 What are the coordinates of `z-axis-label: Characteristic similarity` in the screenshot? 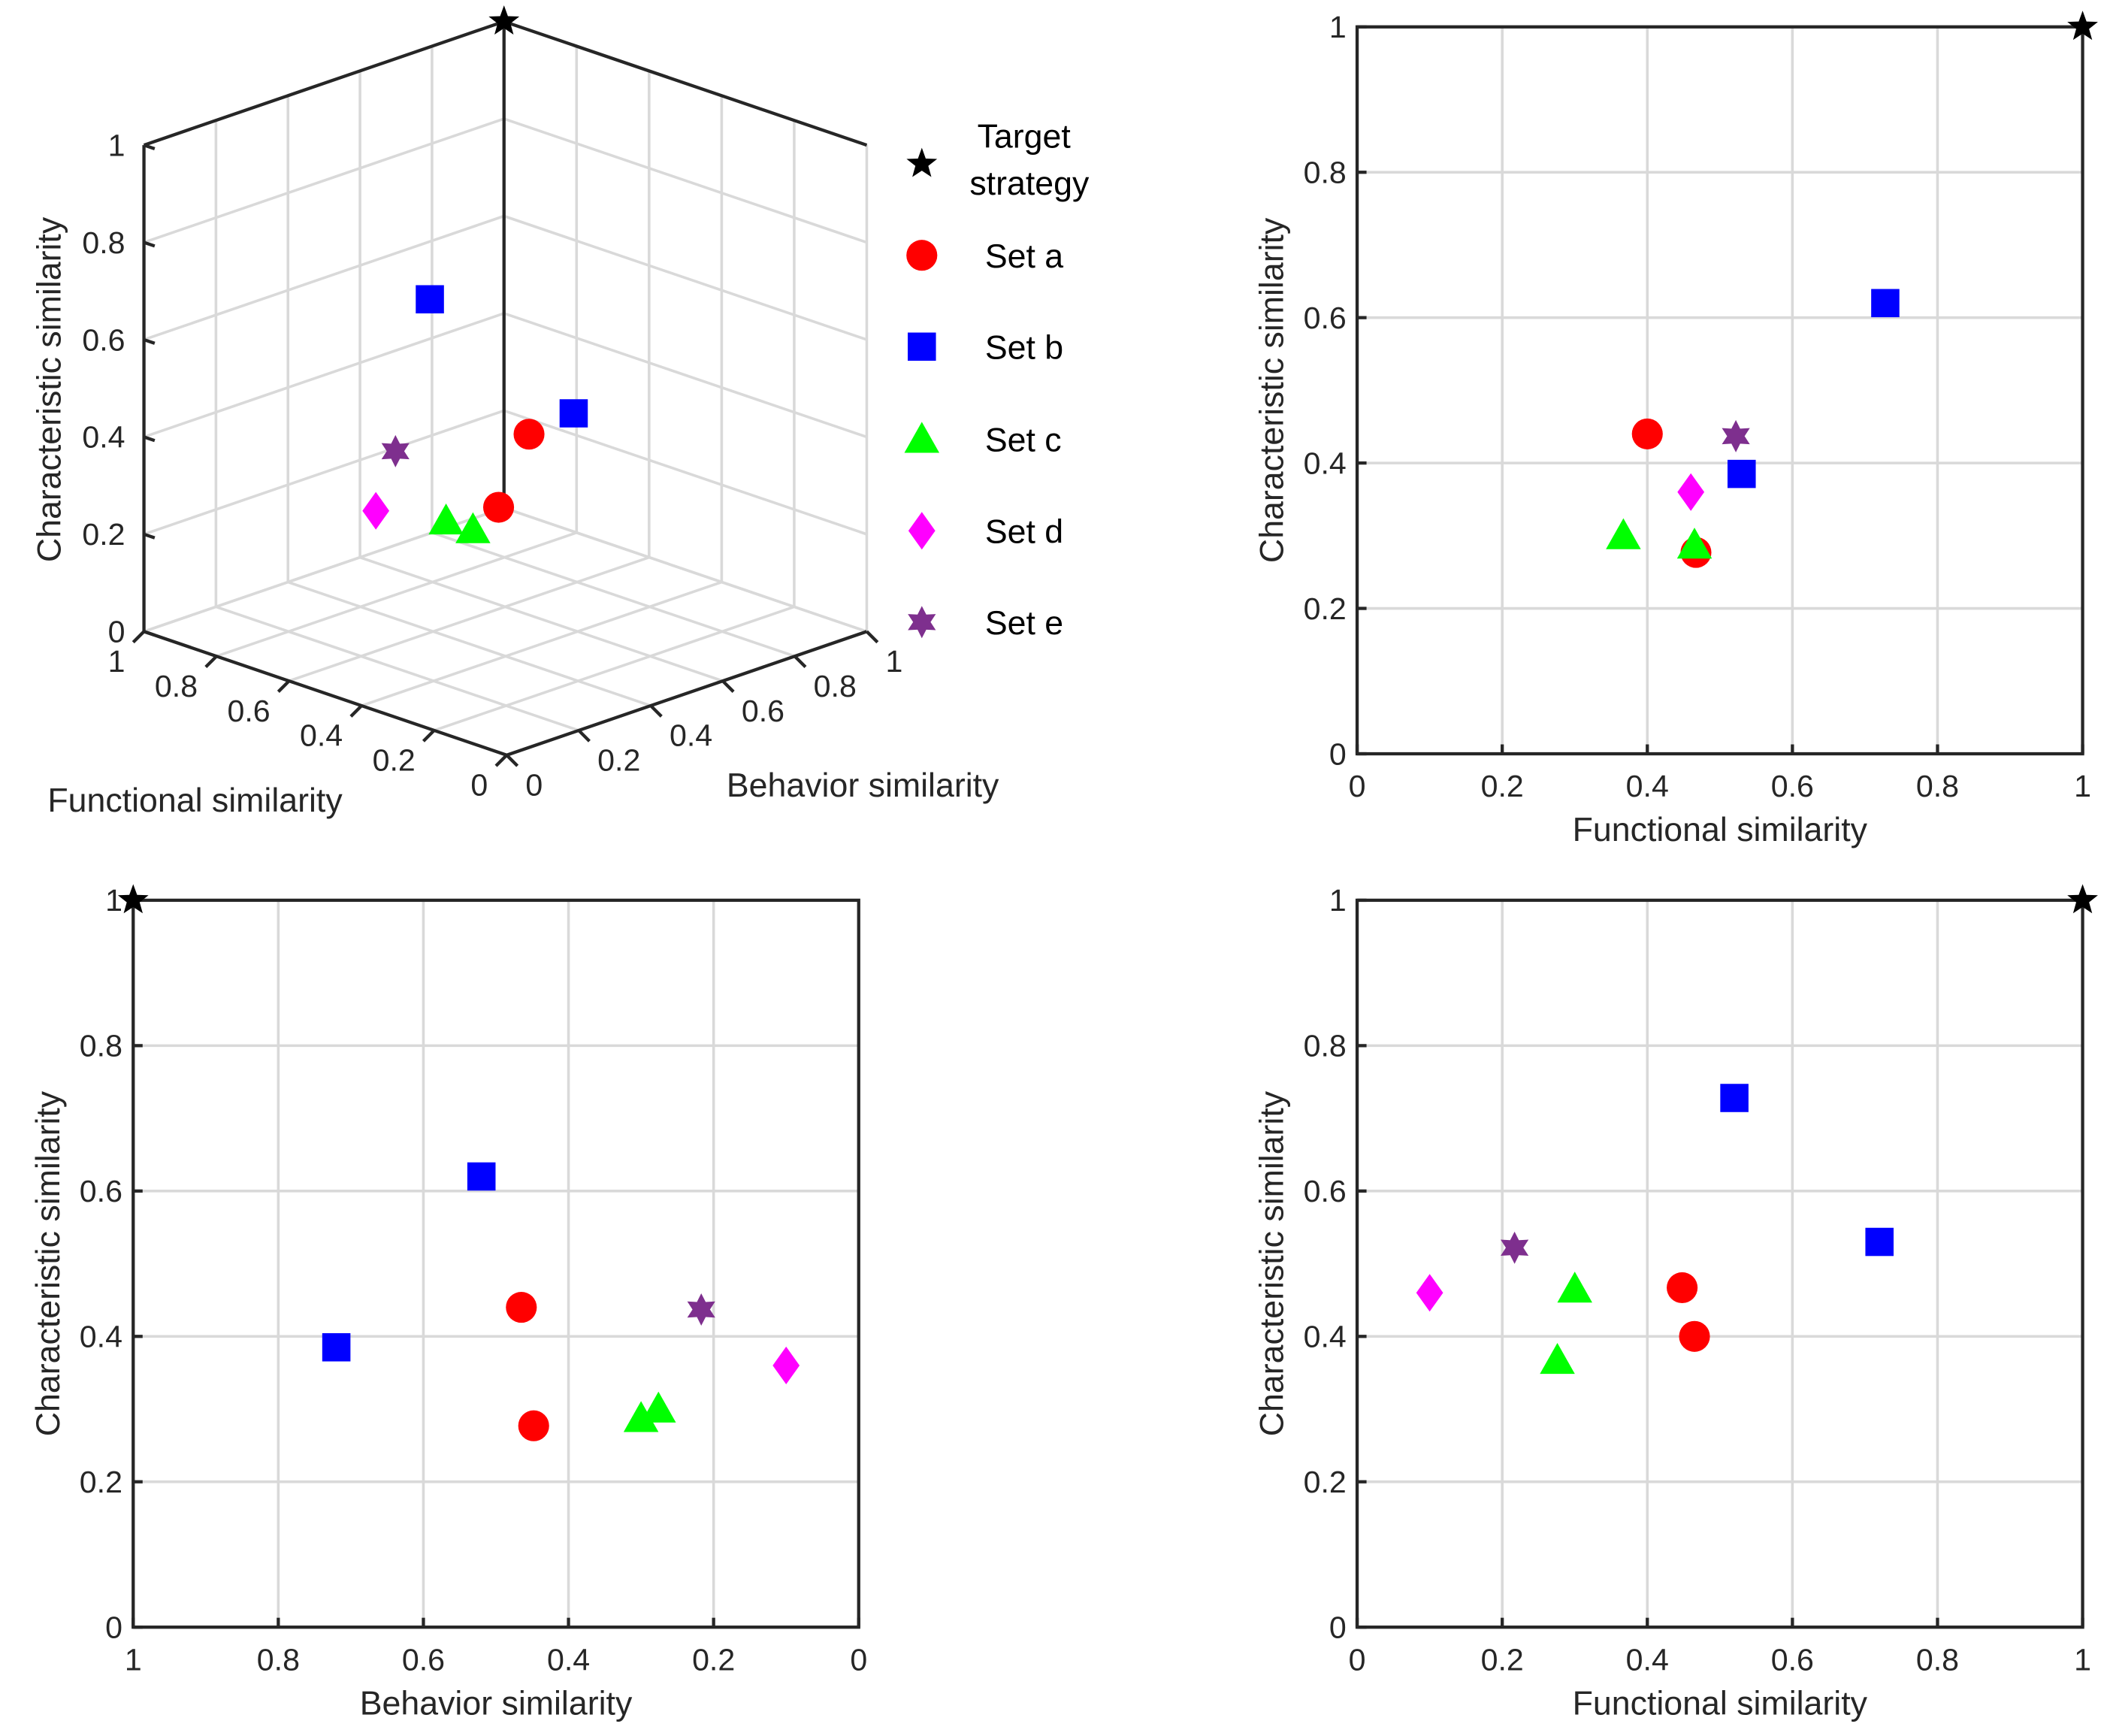 It's located at (50, 389).